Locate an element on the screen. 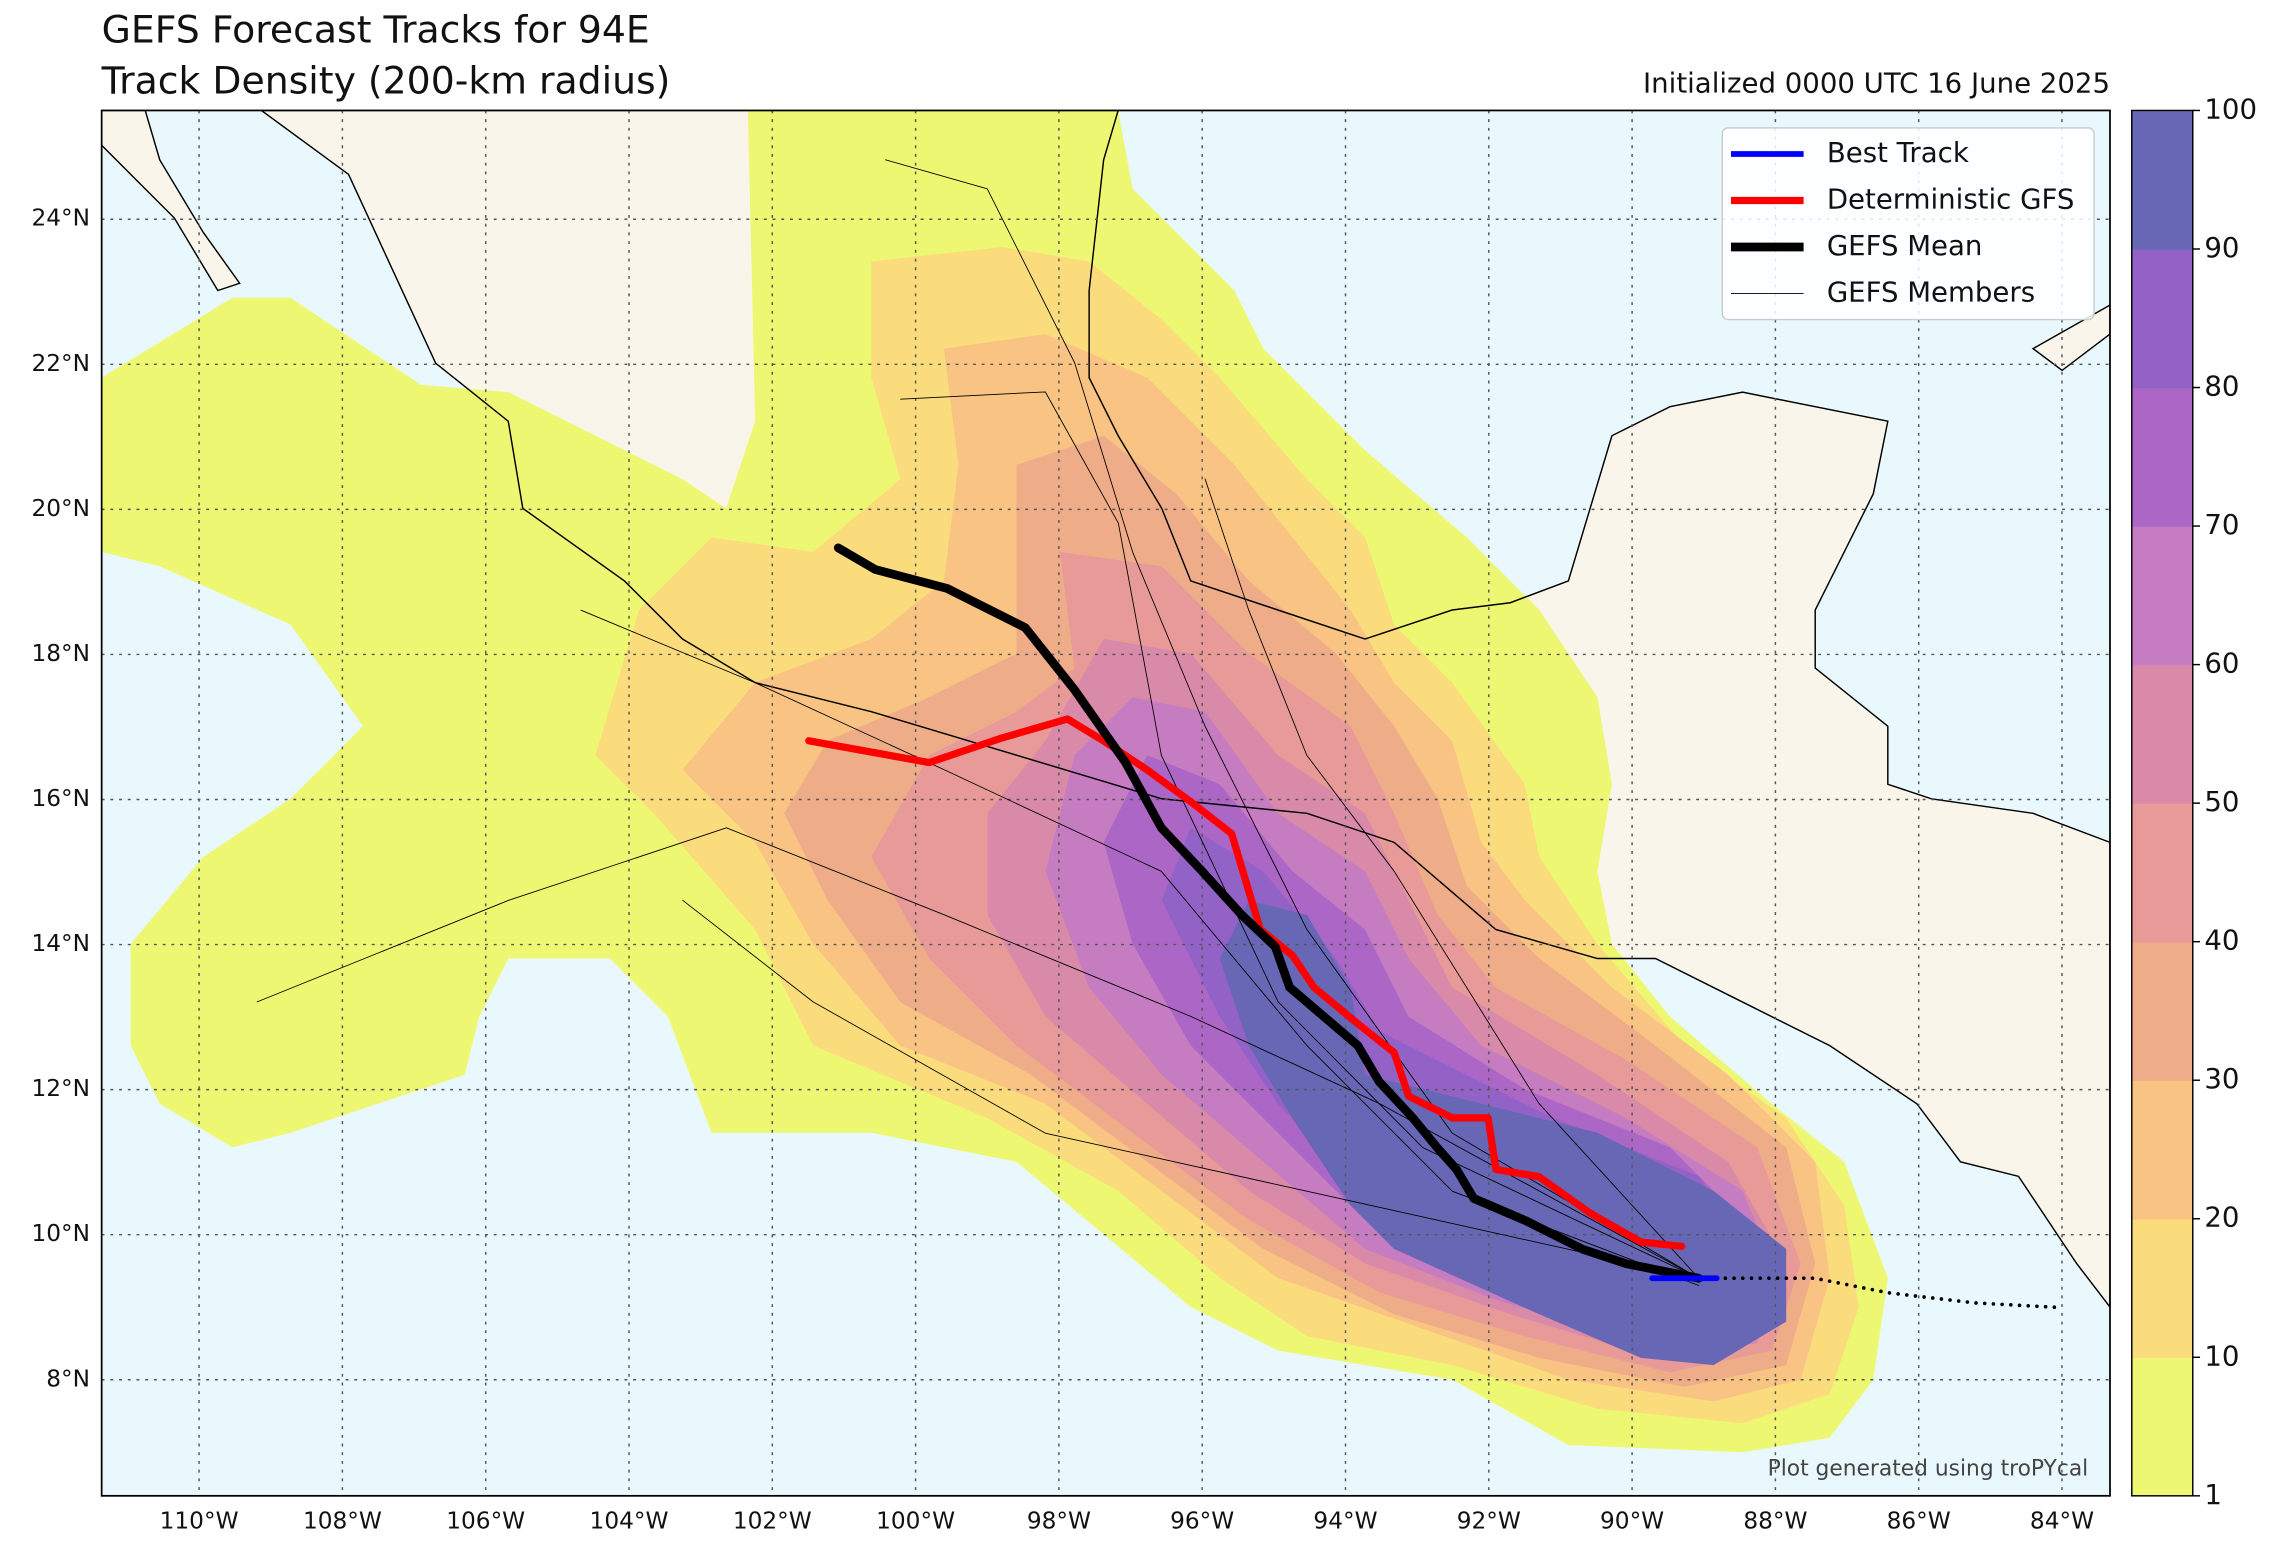  y-tick-label: 8°N is located at coordinates (68, 1378).